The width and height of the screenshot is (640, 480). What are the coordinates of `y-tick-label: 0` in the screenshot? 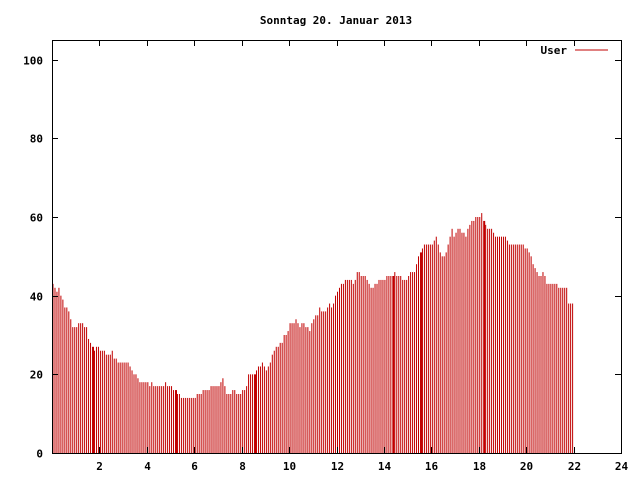 It's located at (39, 454).